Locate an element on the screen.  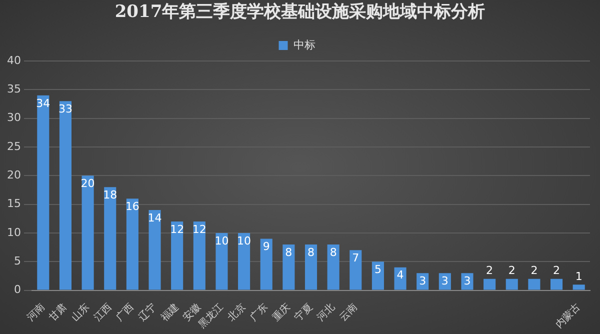
y-tick-label: 30 is located at coordinates (13, 117).